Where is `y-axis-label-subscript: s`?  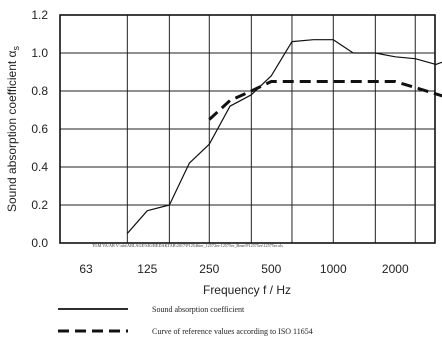
y-axis-label-subscript: s is located at coordinates (16, 48).